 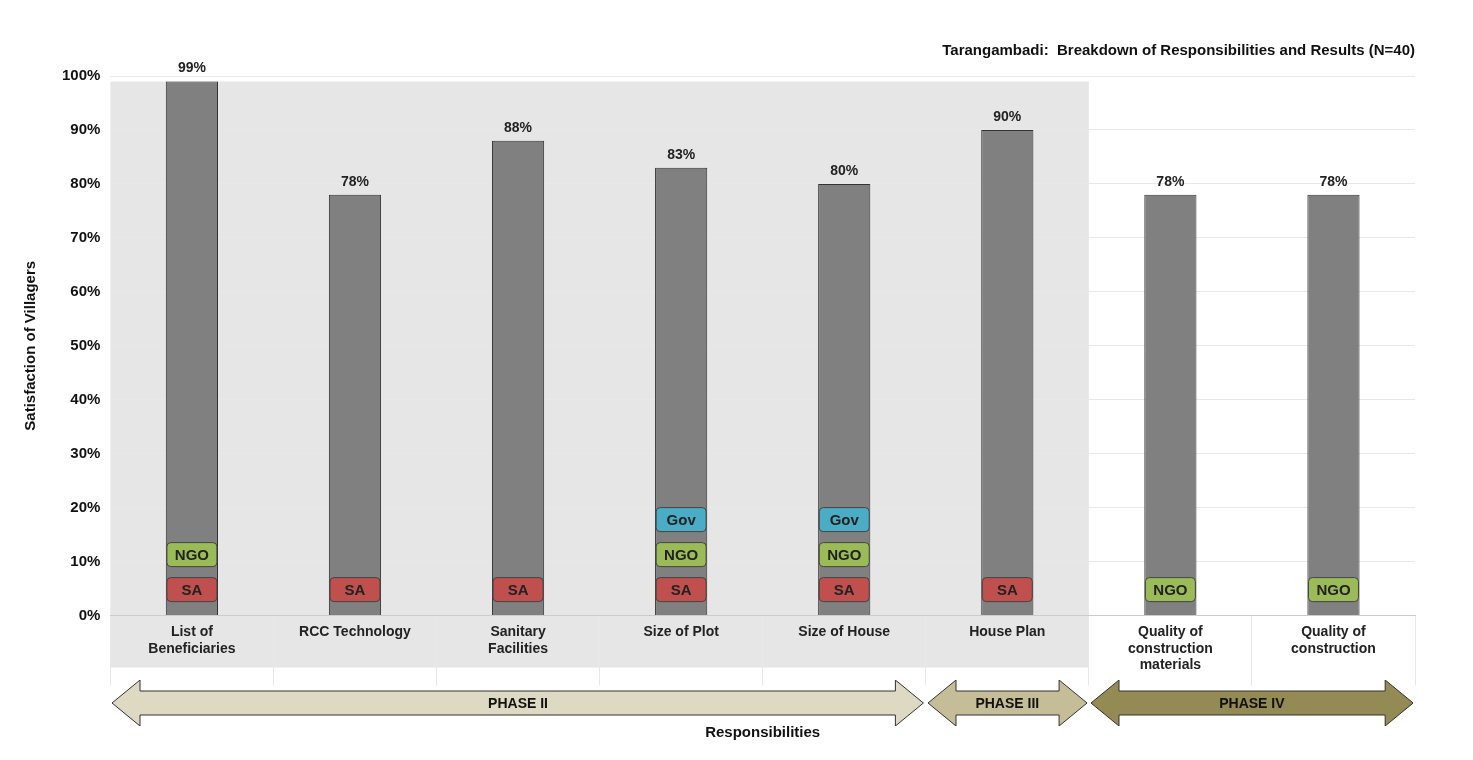 I want to click on chart-title: Tarangambadi: Breakdown of Responsibilities and Results (N=40), so click(x=1178, y=50).